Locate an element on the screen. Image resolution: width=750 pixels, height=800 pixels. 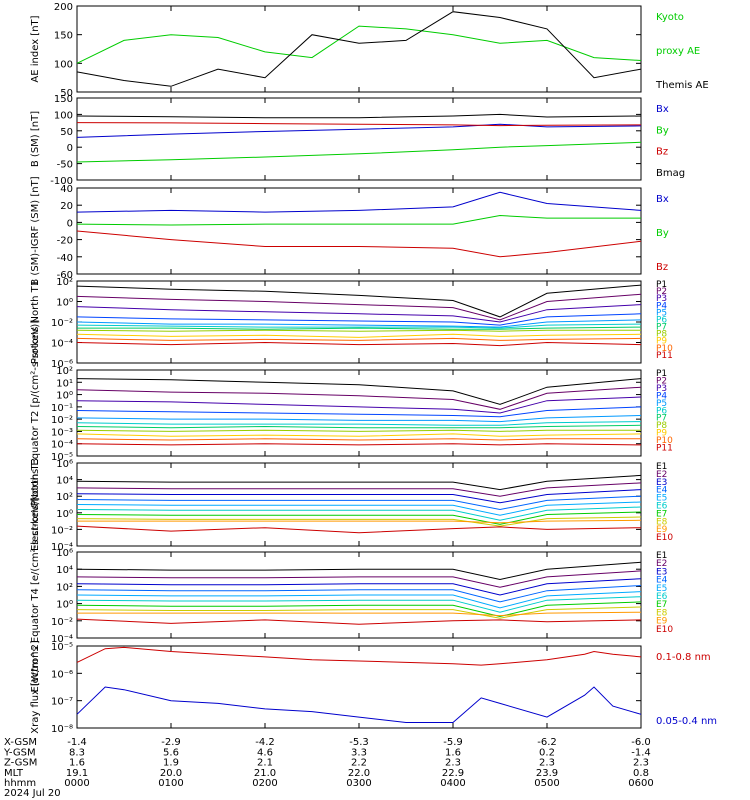
ephemeris-value: -1.4 is located at coordinates (641, 752).